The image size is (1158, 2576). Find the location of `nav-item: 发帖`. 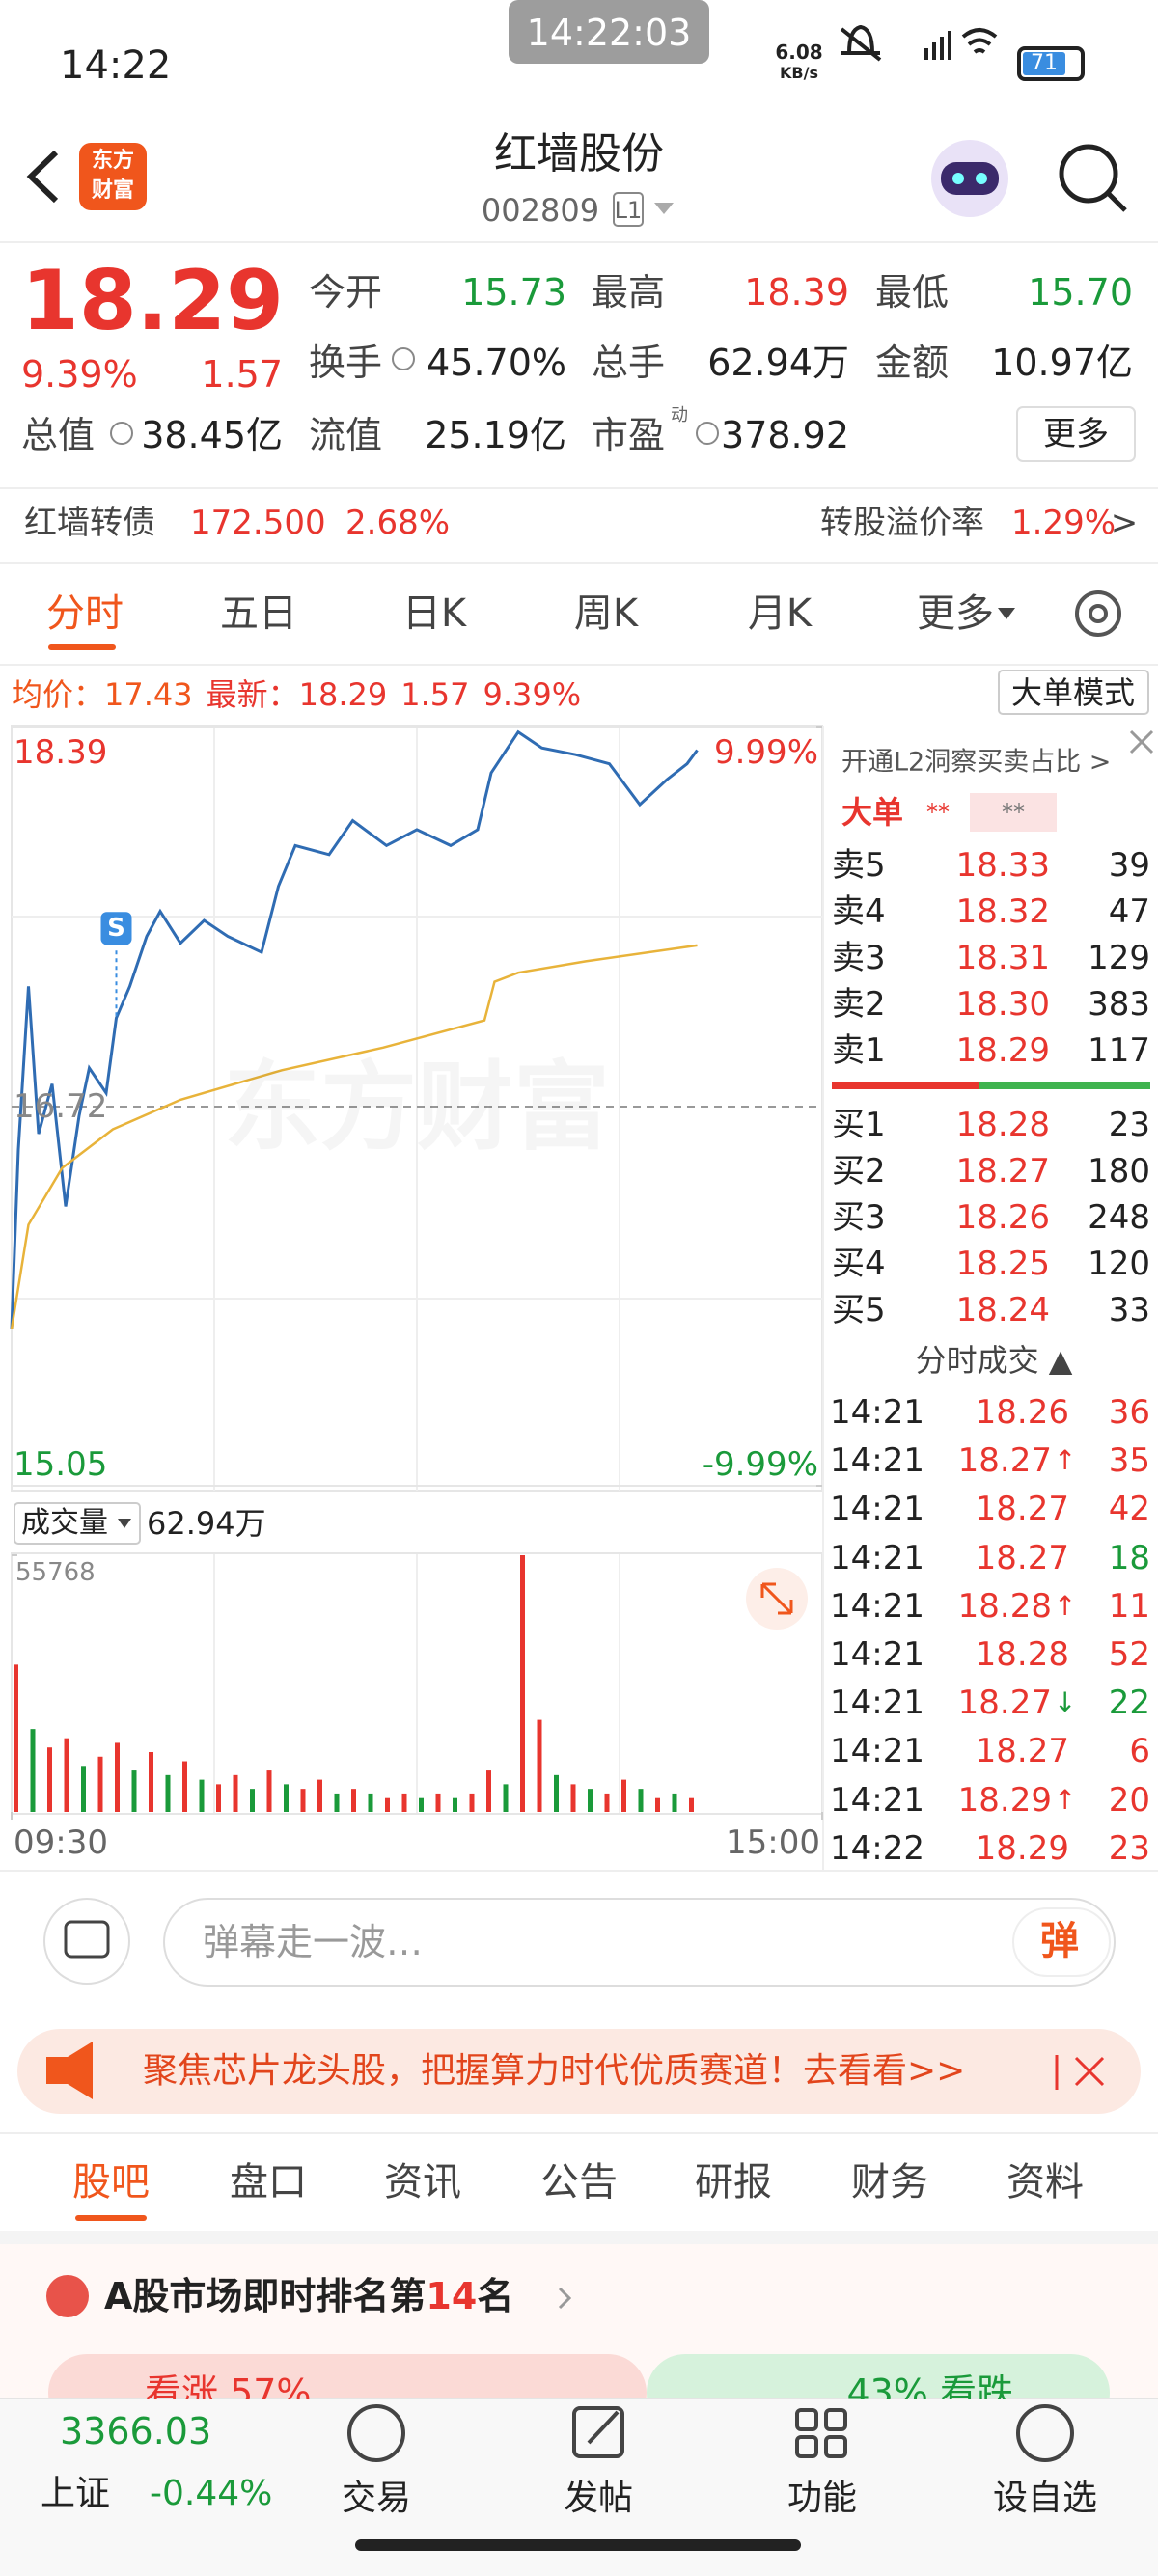

nav-item: 发帖 is located at coordinates (598, 2498).